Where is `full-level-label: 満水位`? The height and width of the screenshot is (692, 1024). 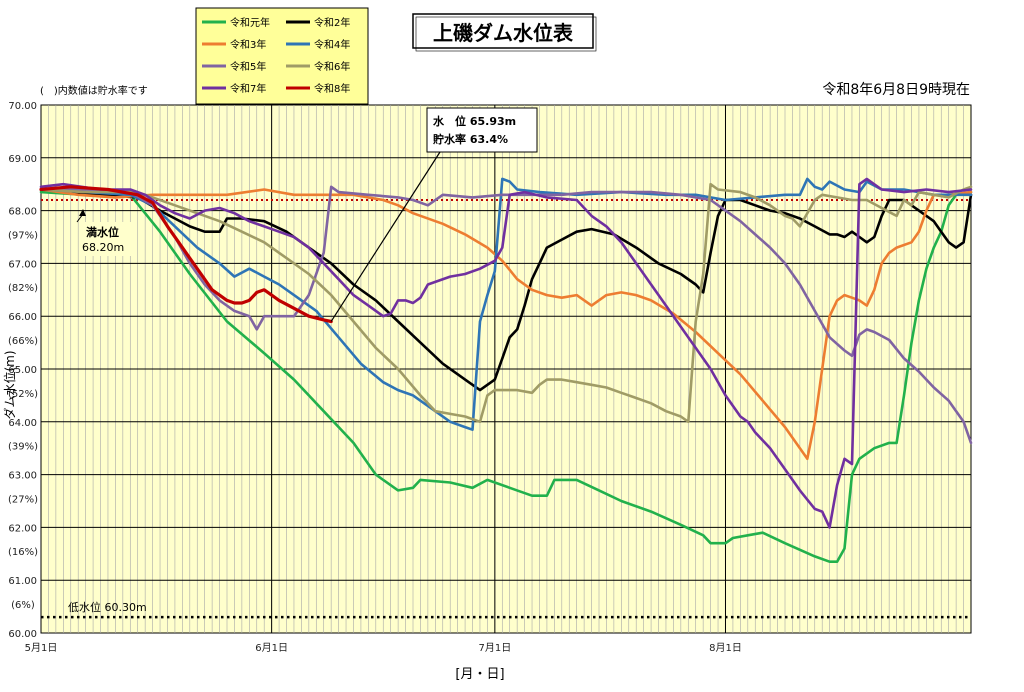 full-level-label: 満水位 is located at coordinates (102, 232).